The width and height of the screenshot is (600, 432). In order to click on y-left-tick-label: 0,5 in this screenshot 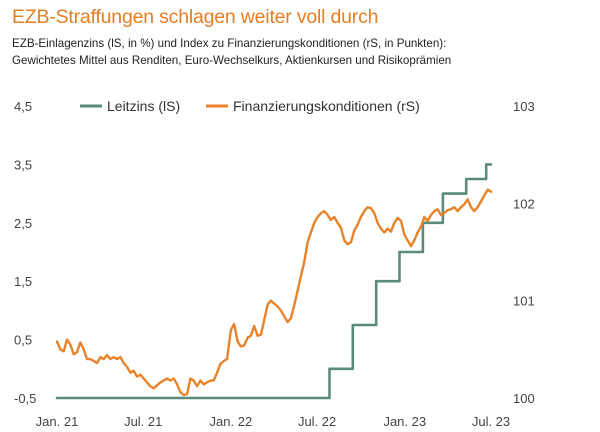, I will do `click(23, 340)`.